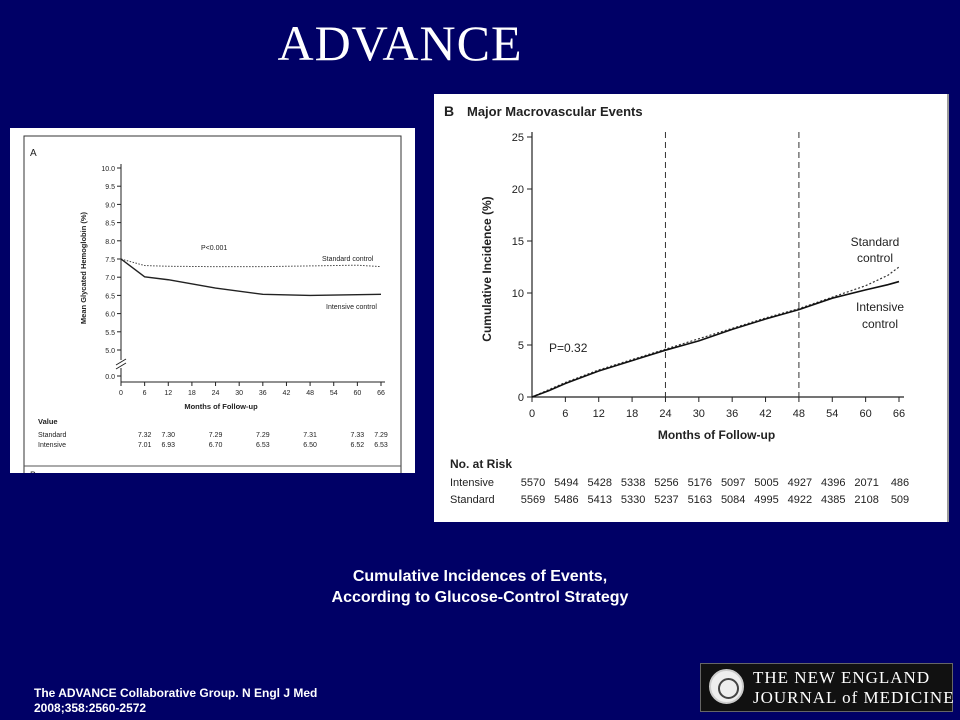 The width and height of the screenshot is (960, 720). I want to click on logo-line-1: THE NEW ENGLAND, so click(842, 677).